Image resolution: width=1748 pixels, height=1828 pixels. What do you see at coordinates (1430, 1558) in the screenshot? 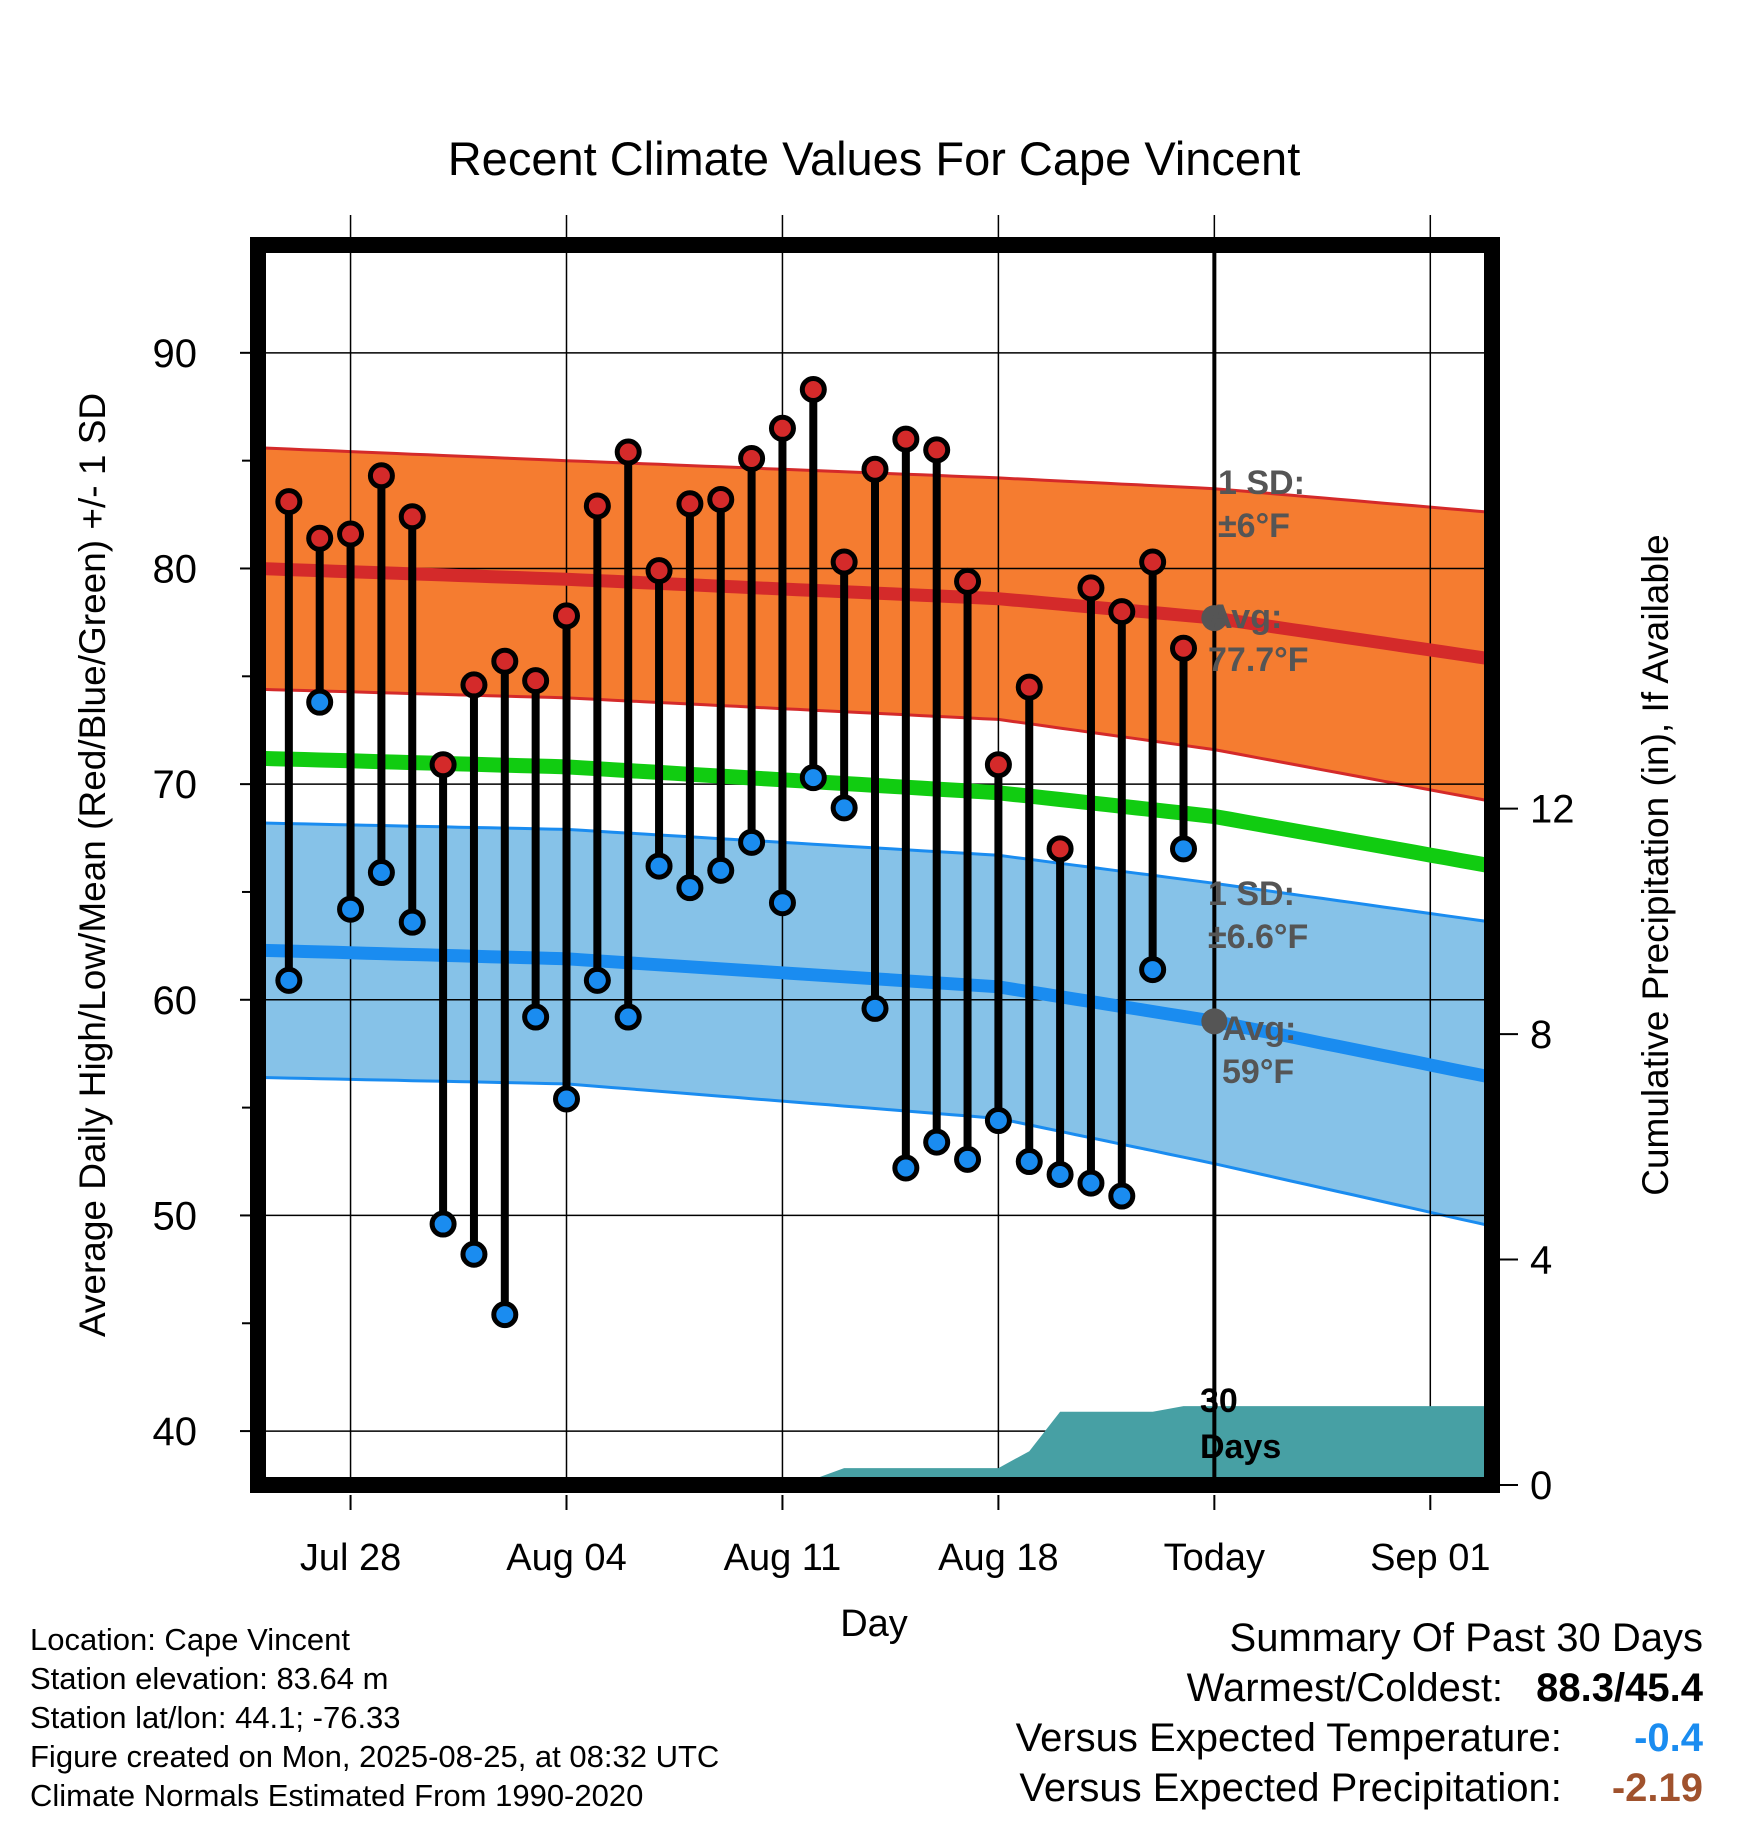
I see `x-tick-label: Sep 01` at bounding box center [1430, 1558].